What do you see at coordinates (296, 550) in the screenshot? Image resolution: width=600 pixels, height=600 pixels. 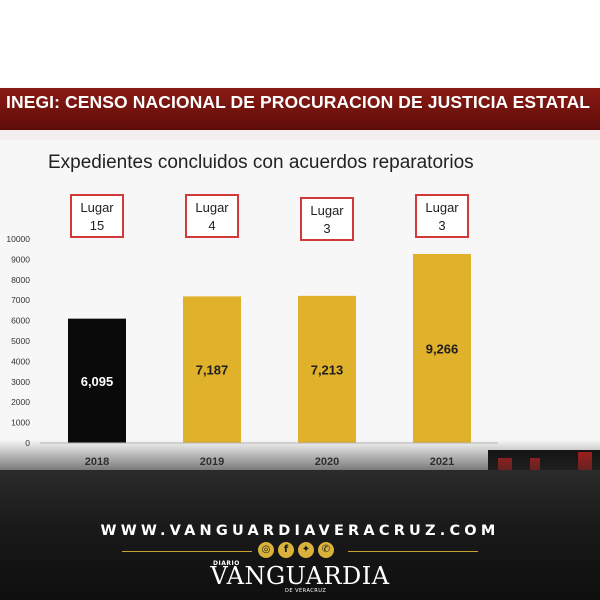 I see `social-icons: ◎ f ✦ ✆` at bounding box center [296, 550].